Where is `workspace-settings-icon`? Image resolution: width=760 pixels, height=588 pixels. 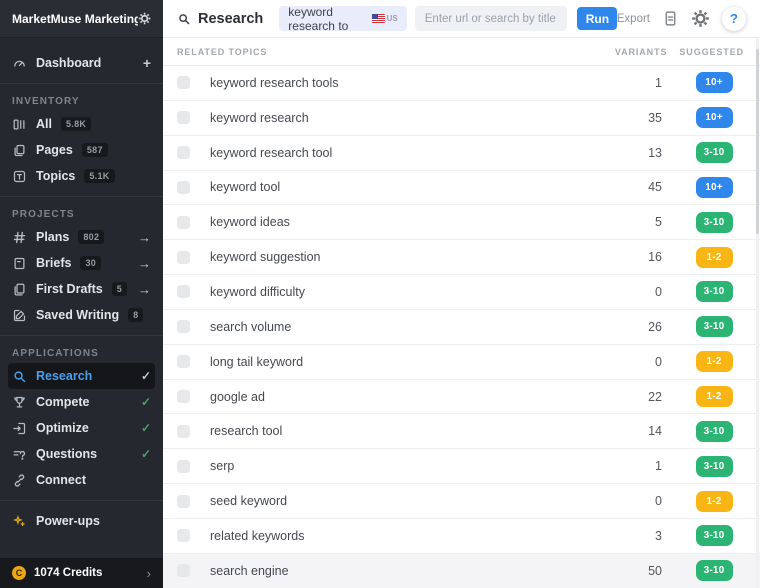 workspace-settings-icon is located at coordinates (144, 18).